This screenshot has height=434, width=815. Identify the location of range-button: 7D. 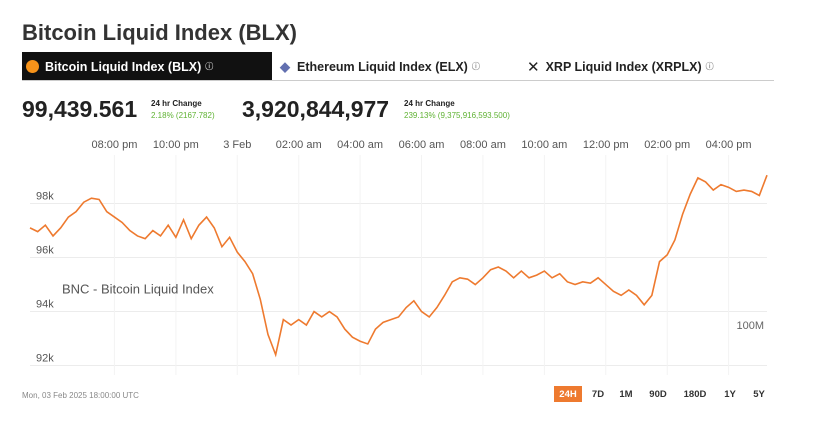
(598, 394).